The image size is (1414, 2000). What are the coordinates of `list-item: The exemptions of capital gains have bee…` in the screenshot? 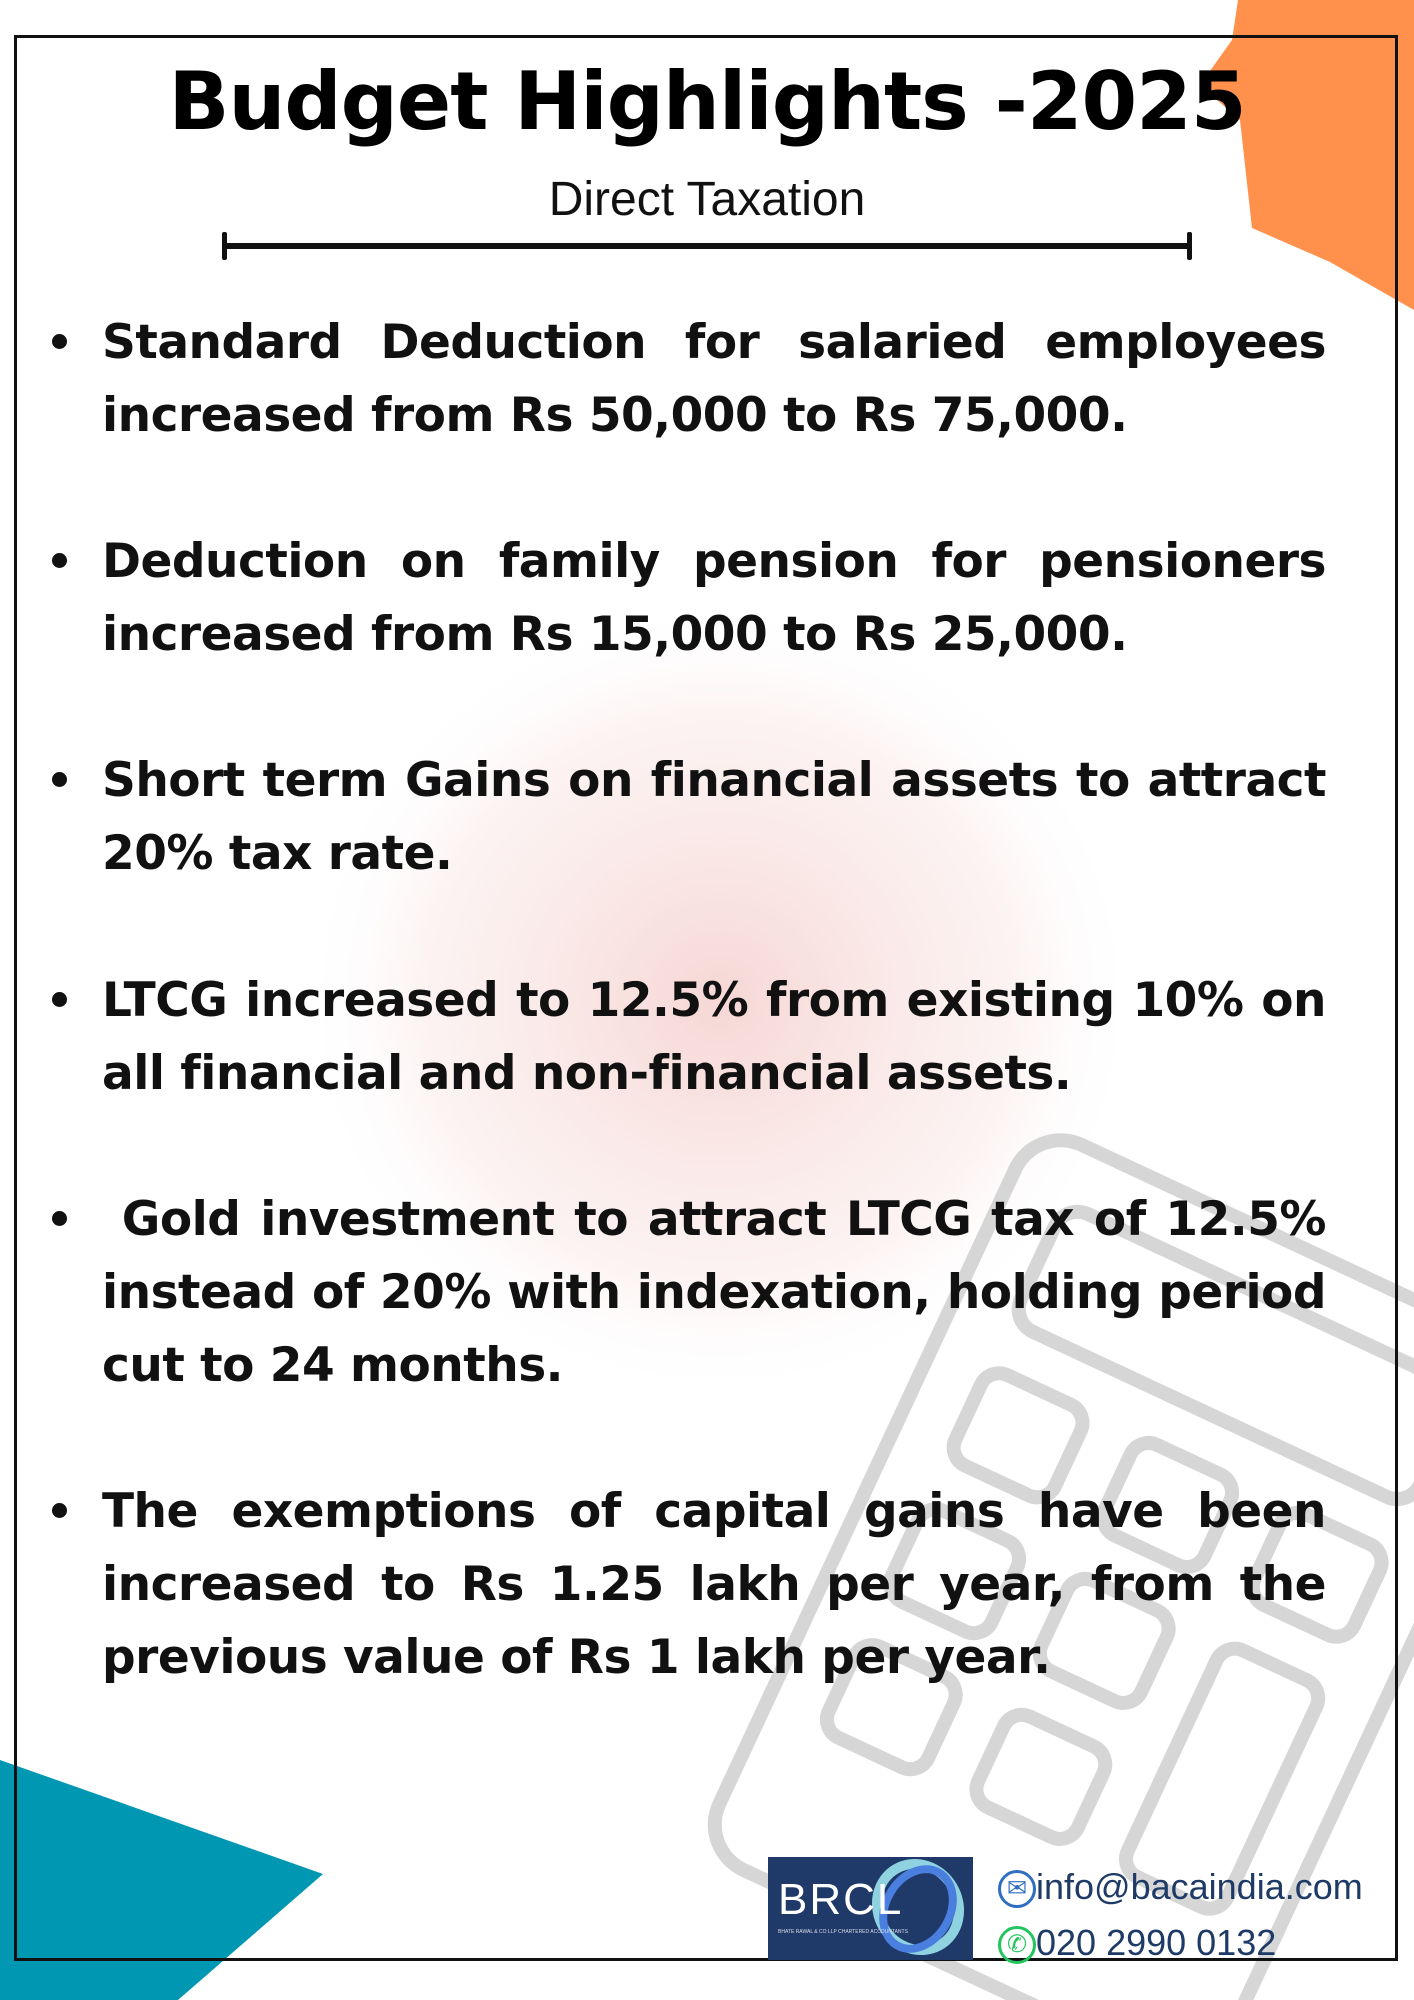 It's located at (689, 1584).